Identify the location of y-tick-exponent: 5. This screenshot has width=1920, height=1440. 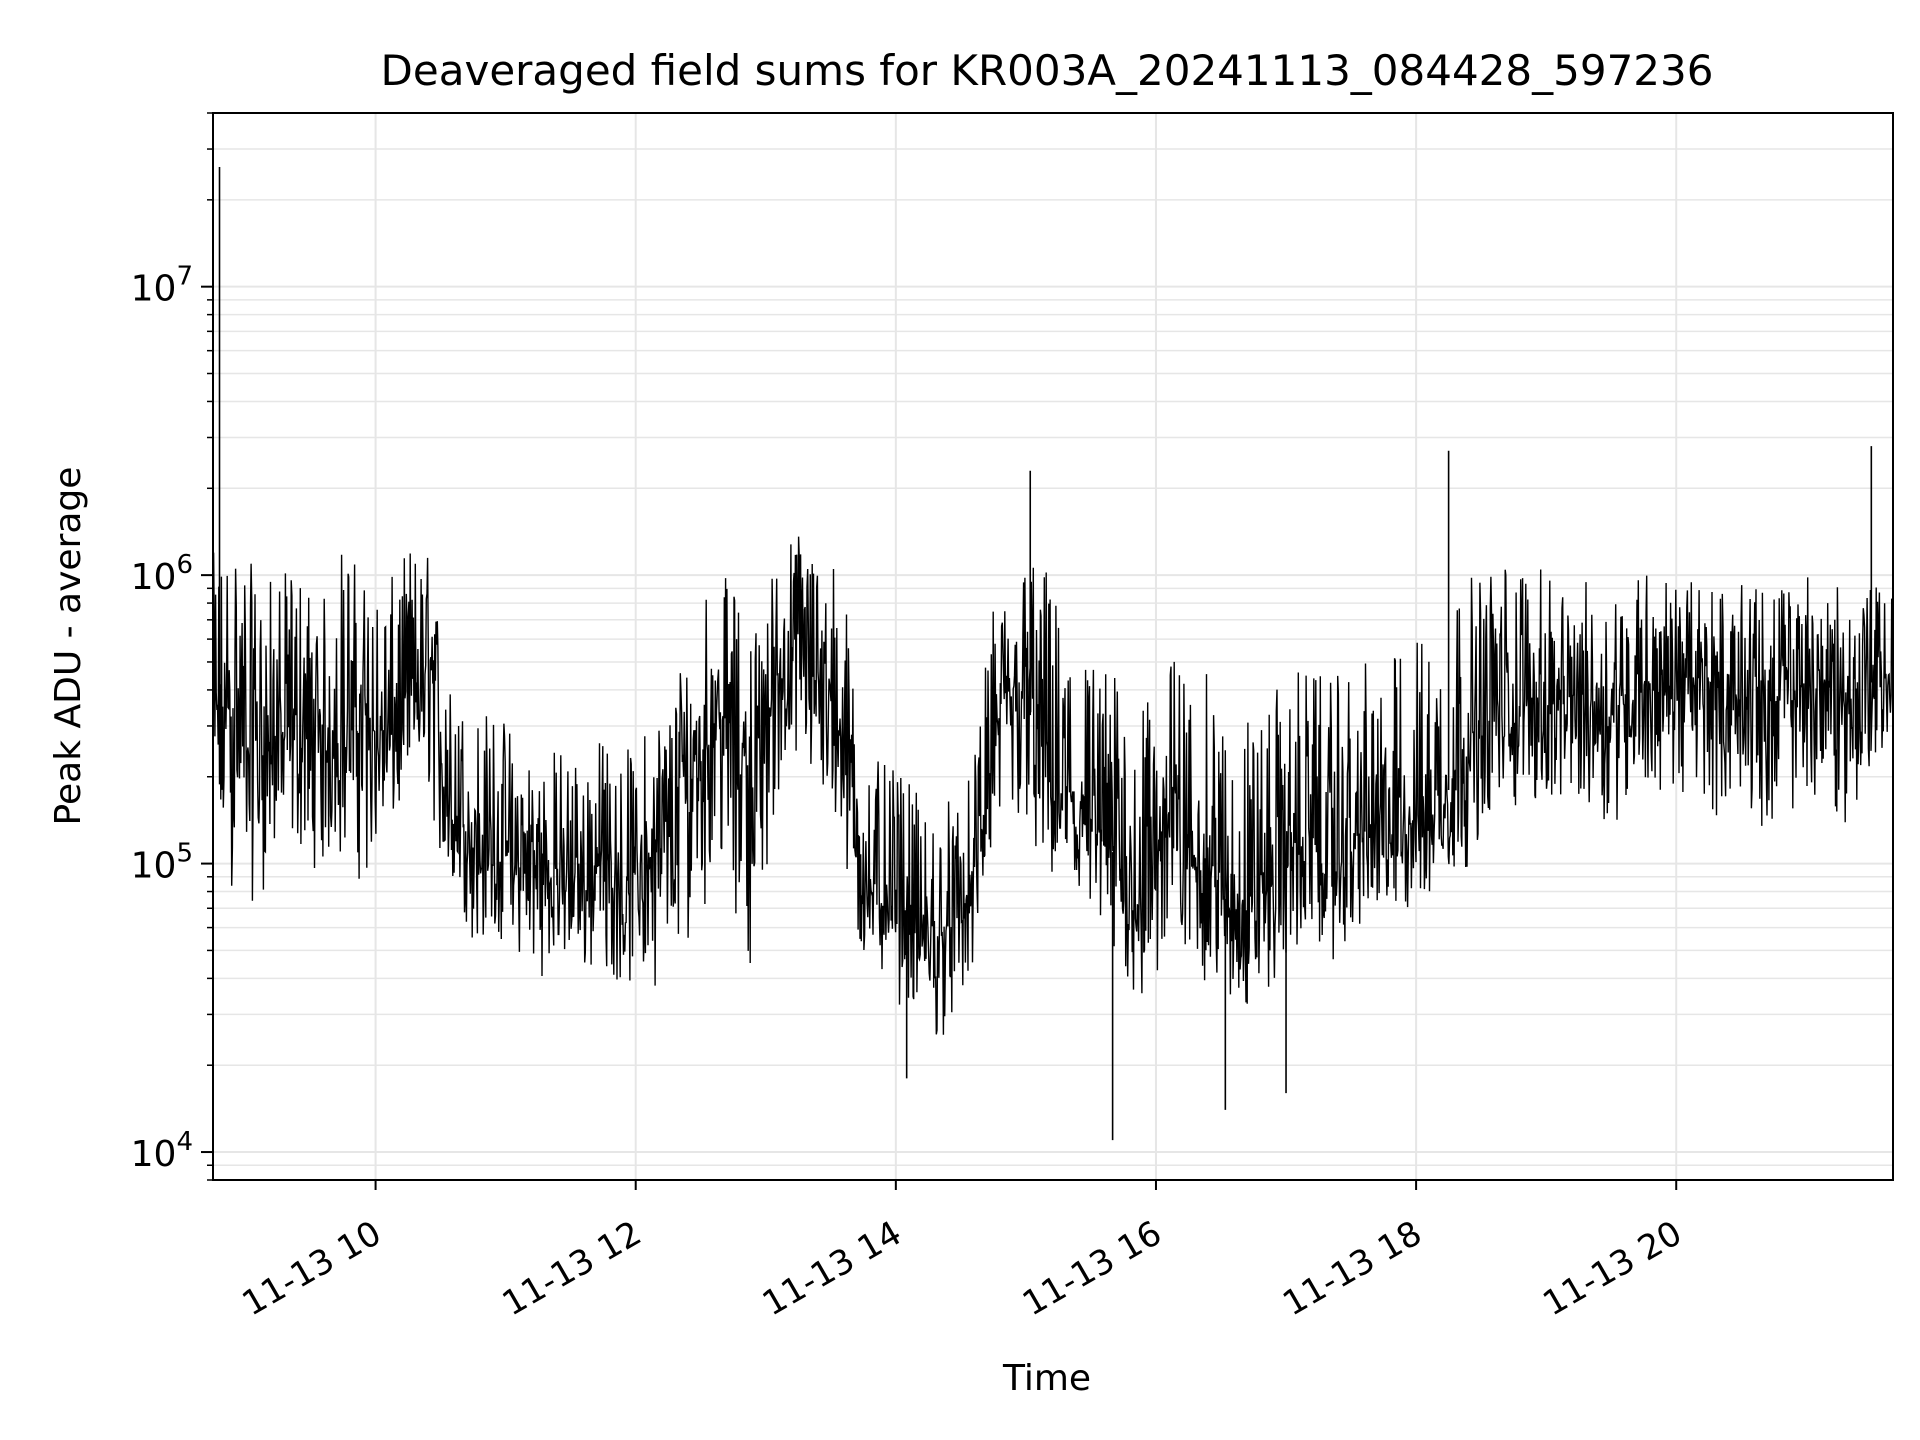
(184, 854).